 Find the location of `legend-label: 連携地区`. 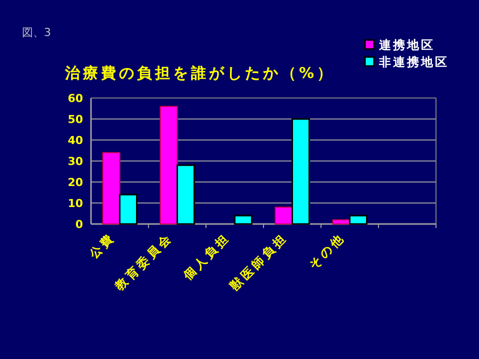

legend-label: 連携地区 is located at coordinates (406, 45).